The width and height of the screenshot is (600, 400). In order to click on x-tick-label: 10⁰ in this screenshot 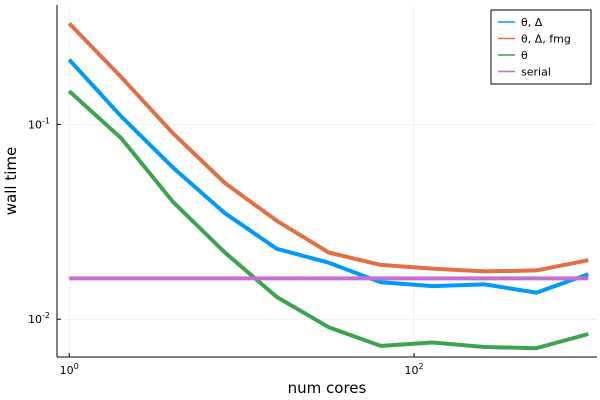, I will do `click(69, 369)`.